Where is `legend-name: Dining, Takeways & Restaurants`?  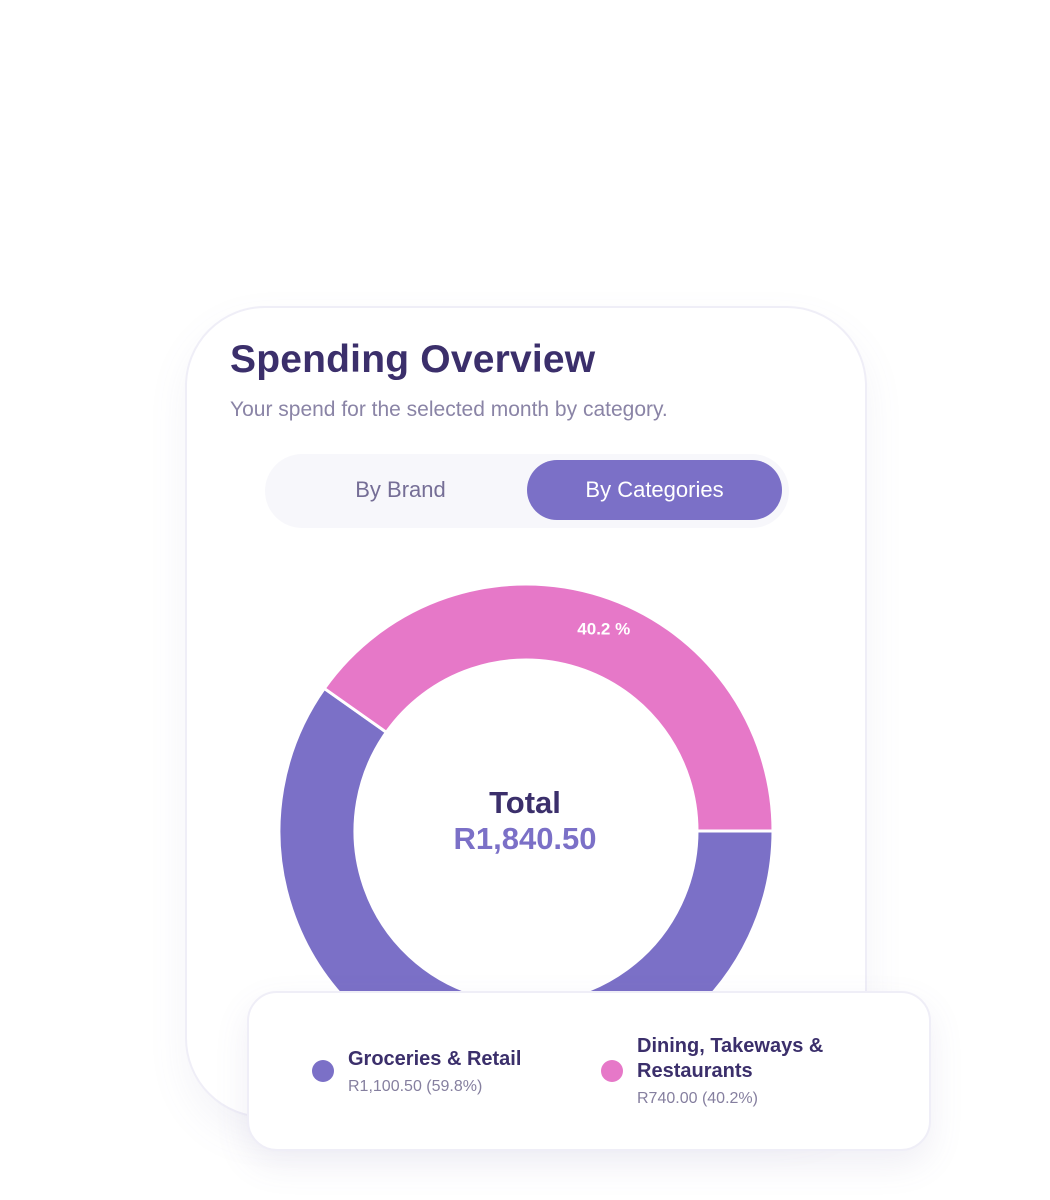
legend-name: Dining, Takeways & Restaurants is located at coordinates (730, 1058).